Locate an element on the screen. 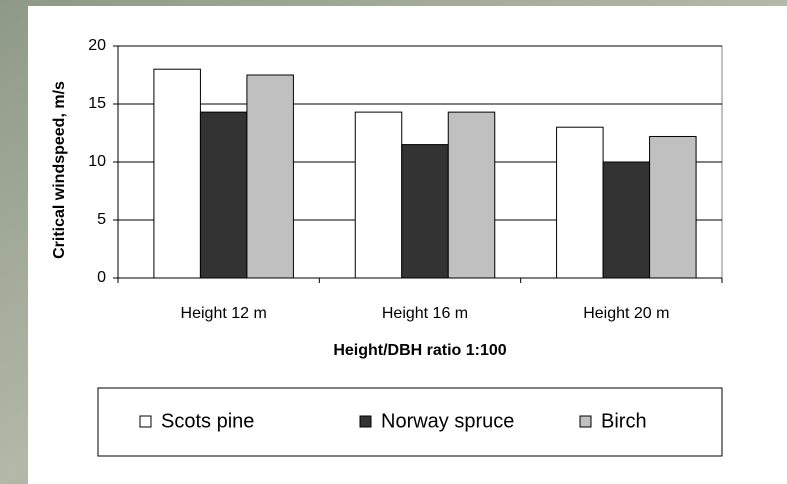  legend-label: Birch is located at coordinates (624, 421).